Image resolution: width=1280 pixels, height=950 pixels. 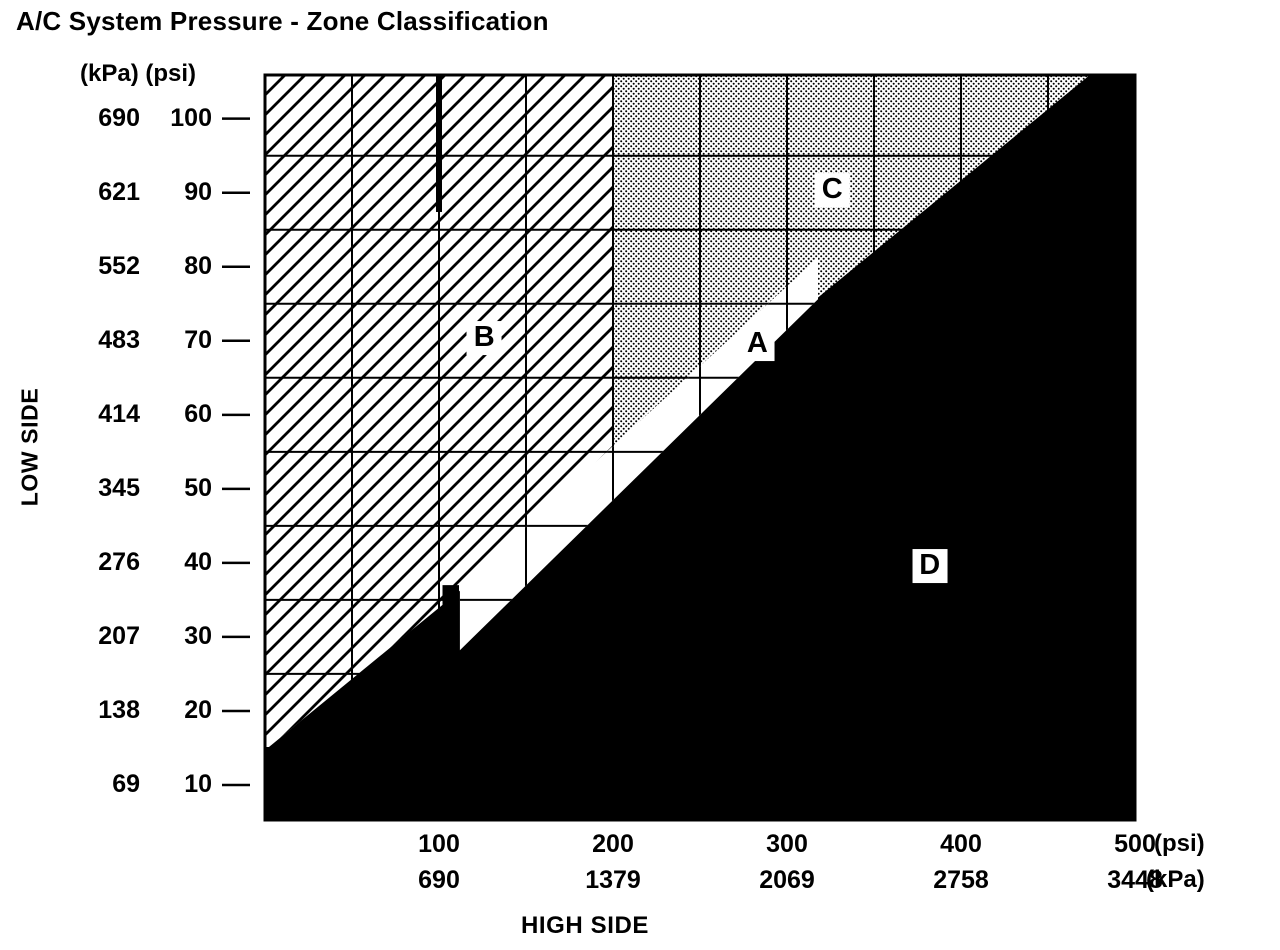 I want to click on y-axis-ticks, so click(x=236, y=452).